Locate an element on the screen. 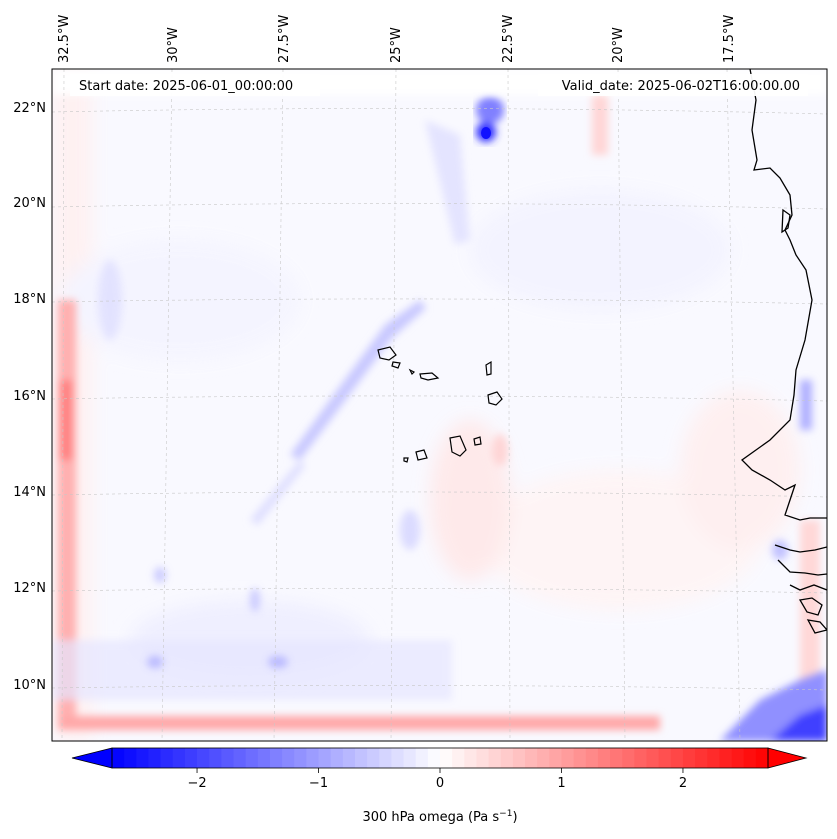 Image resolution: width=837 pixels, height=839 pixels. colorbar-tick-label: −2 is located at coordinates (196, 783).